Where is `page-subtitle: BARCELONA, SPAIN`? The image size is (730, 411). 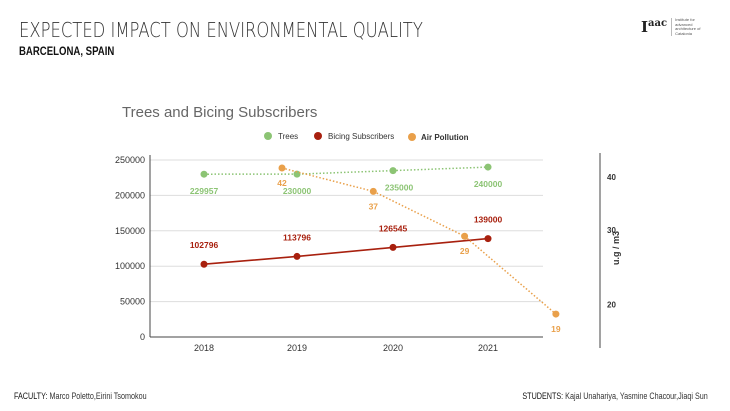 page-subtitle: BARCELONA, SPAIN is located at coordinates (67, 51).